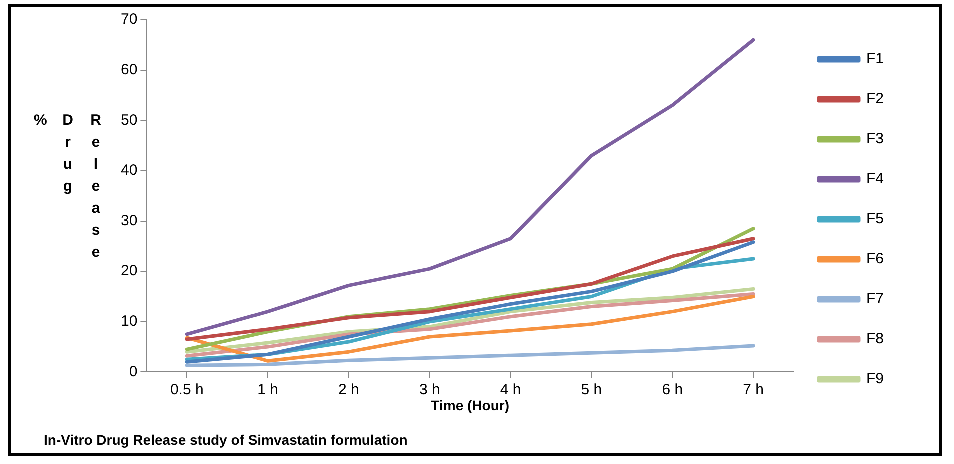  Describe the element at coordinates (673, 389) in the screenshot. I see `x-tick-label: 6 h` at that location.